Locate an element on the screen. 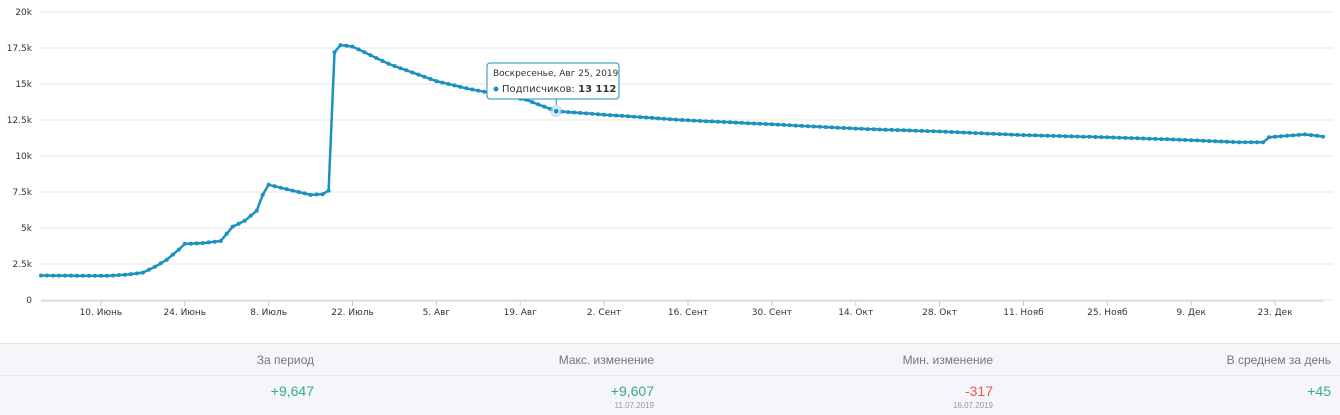 The height and width of the screenshot is (415, 1340). tooltip-date: Воскресенье, Авг 25, 2019 is located at coordinates (556, 74).